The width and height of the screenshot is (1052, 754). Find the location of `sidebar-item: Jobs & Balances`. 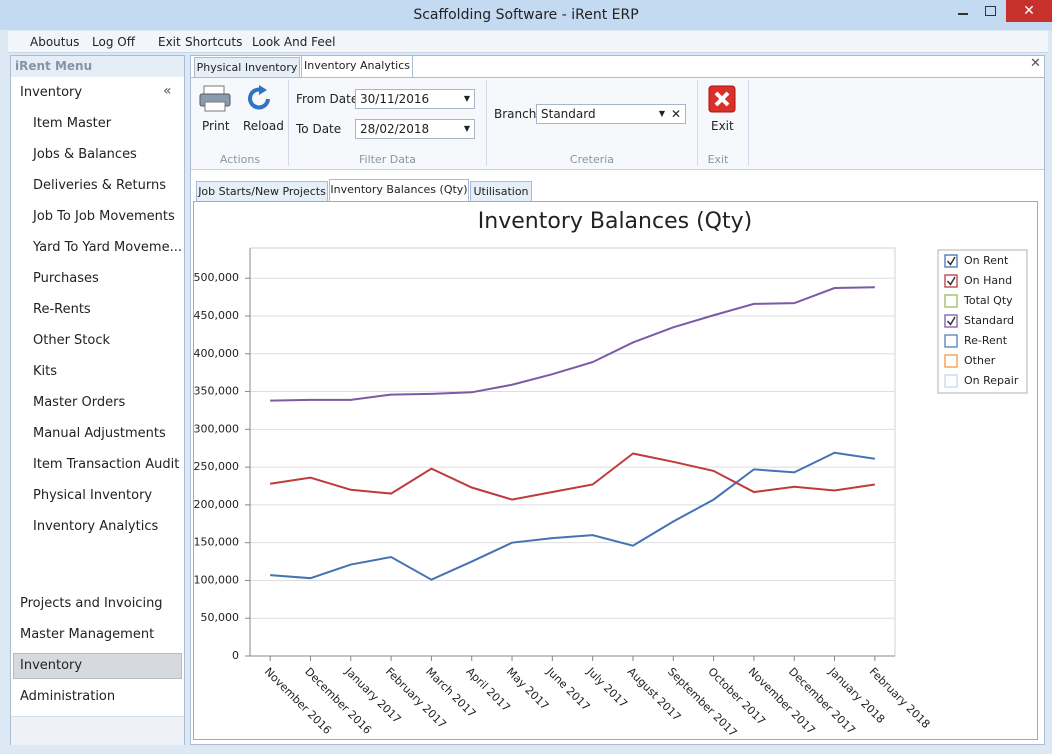

sidebar-item: Jobs & Balances is located at coordinates (85, 154).